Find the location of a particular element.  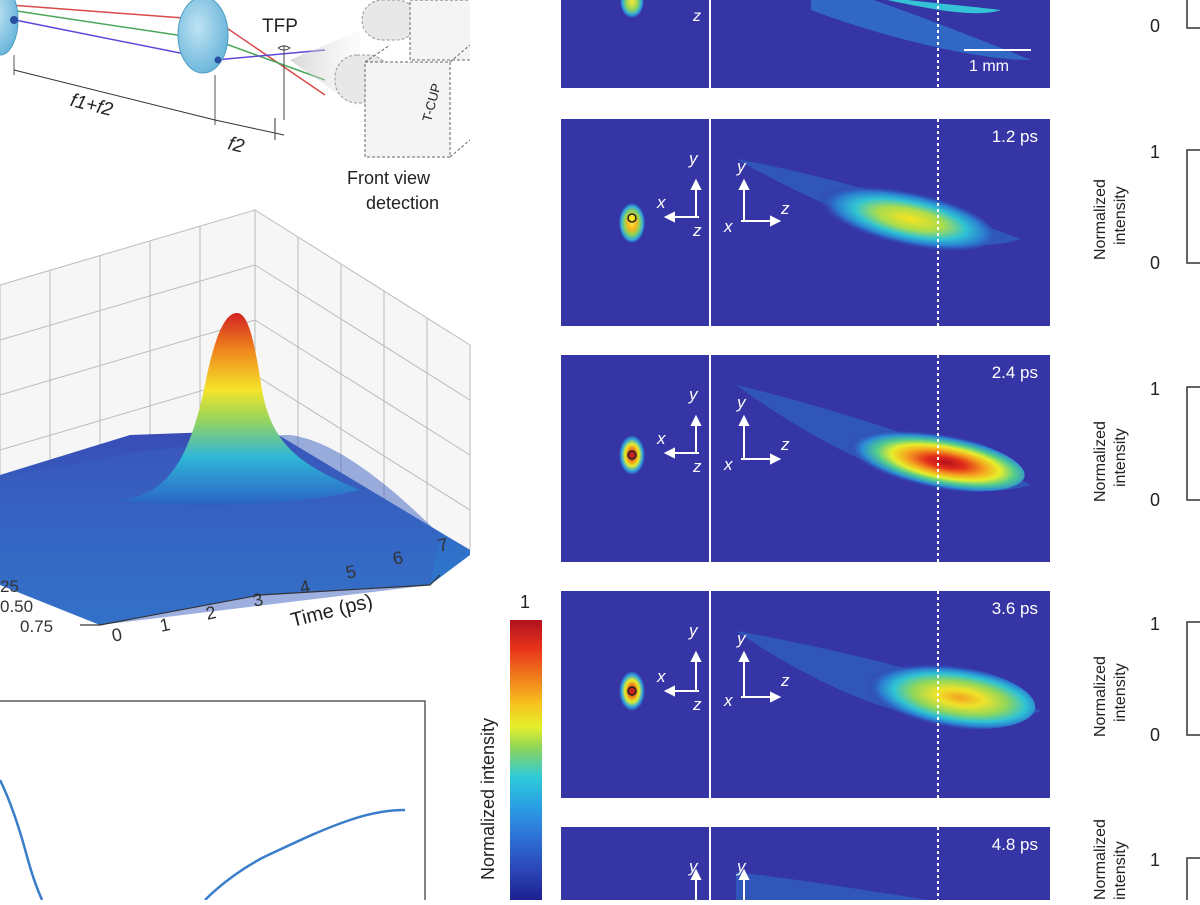

beam-green is located at coordinates (110, 25).